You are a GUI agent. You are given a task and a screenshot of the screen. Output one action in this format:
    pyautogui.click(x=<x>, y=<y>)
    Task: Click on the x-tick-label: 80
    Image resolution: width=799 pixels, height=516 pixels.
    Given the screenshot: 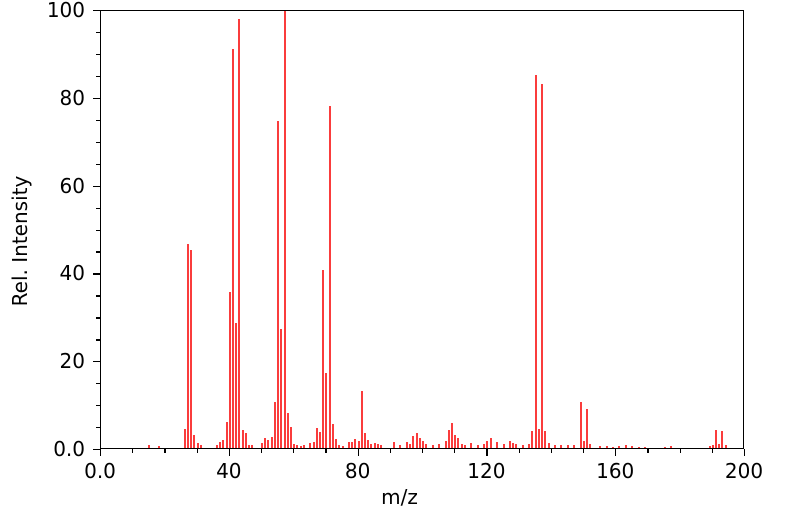 What is the action you would take?
    pyautogui.click(x=357, y=471)
    